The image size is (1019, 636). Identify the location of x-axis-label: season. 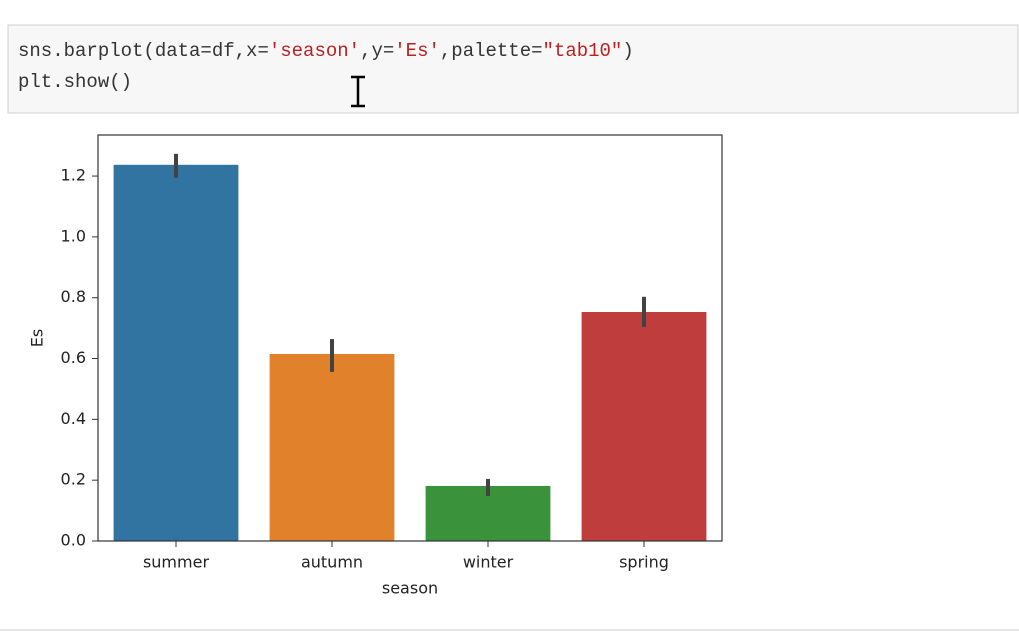
(410, 588).